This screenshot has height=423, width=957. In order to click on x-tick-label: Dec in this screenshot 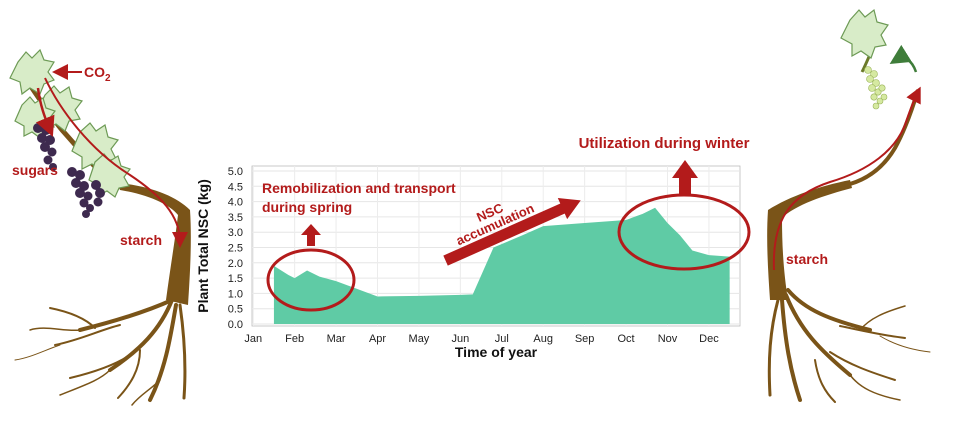, I will do `click(709, 339)`.